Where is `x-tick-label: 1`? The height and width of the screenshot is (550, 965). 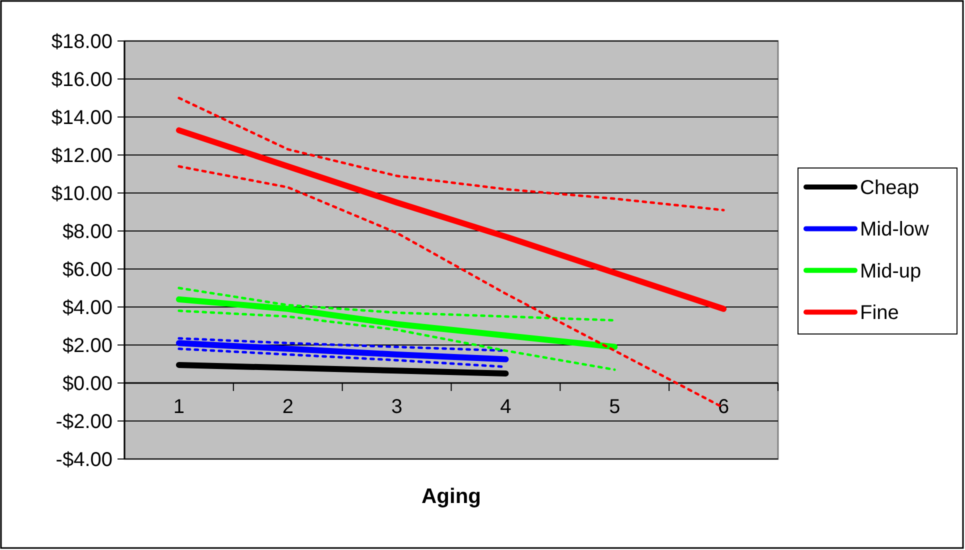 x-tick-label: 1 is located at coordinates (179, 407).